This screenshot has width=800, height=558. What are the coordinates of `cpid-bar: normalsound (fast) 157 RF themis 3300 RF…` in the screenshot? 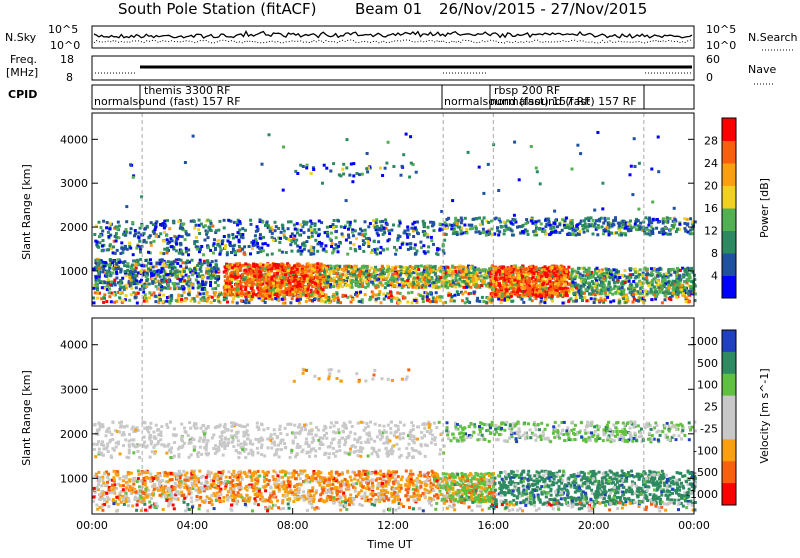 It's located at (393, 96).